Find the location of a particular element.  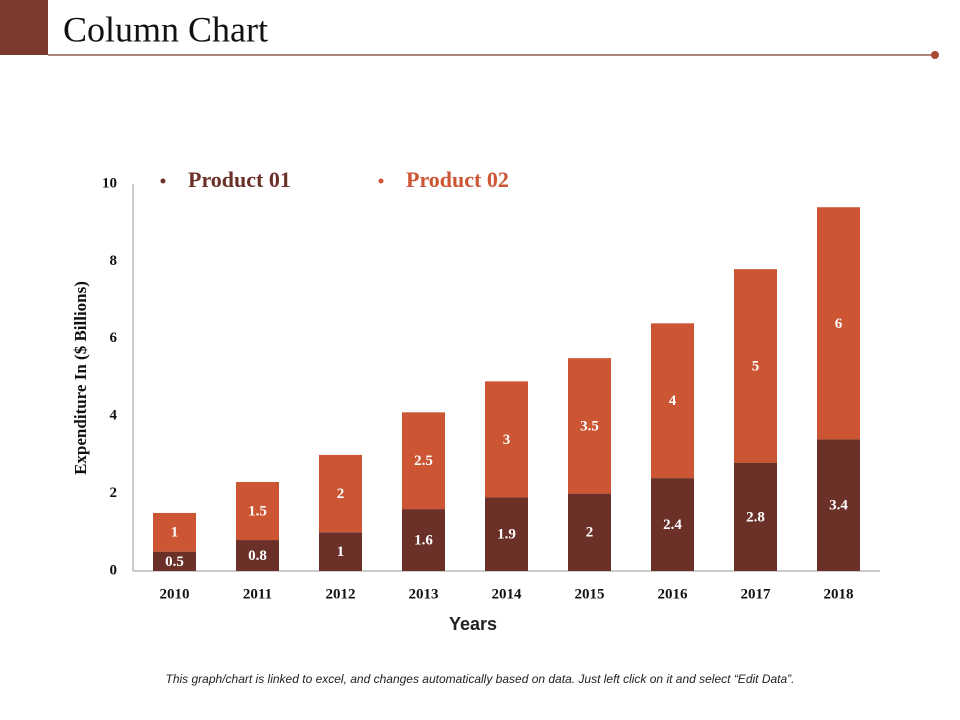

y-tick-label: 2 is located at coordinates (114, 493).